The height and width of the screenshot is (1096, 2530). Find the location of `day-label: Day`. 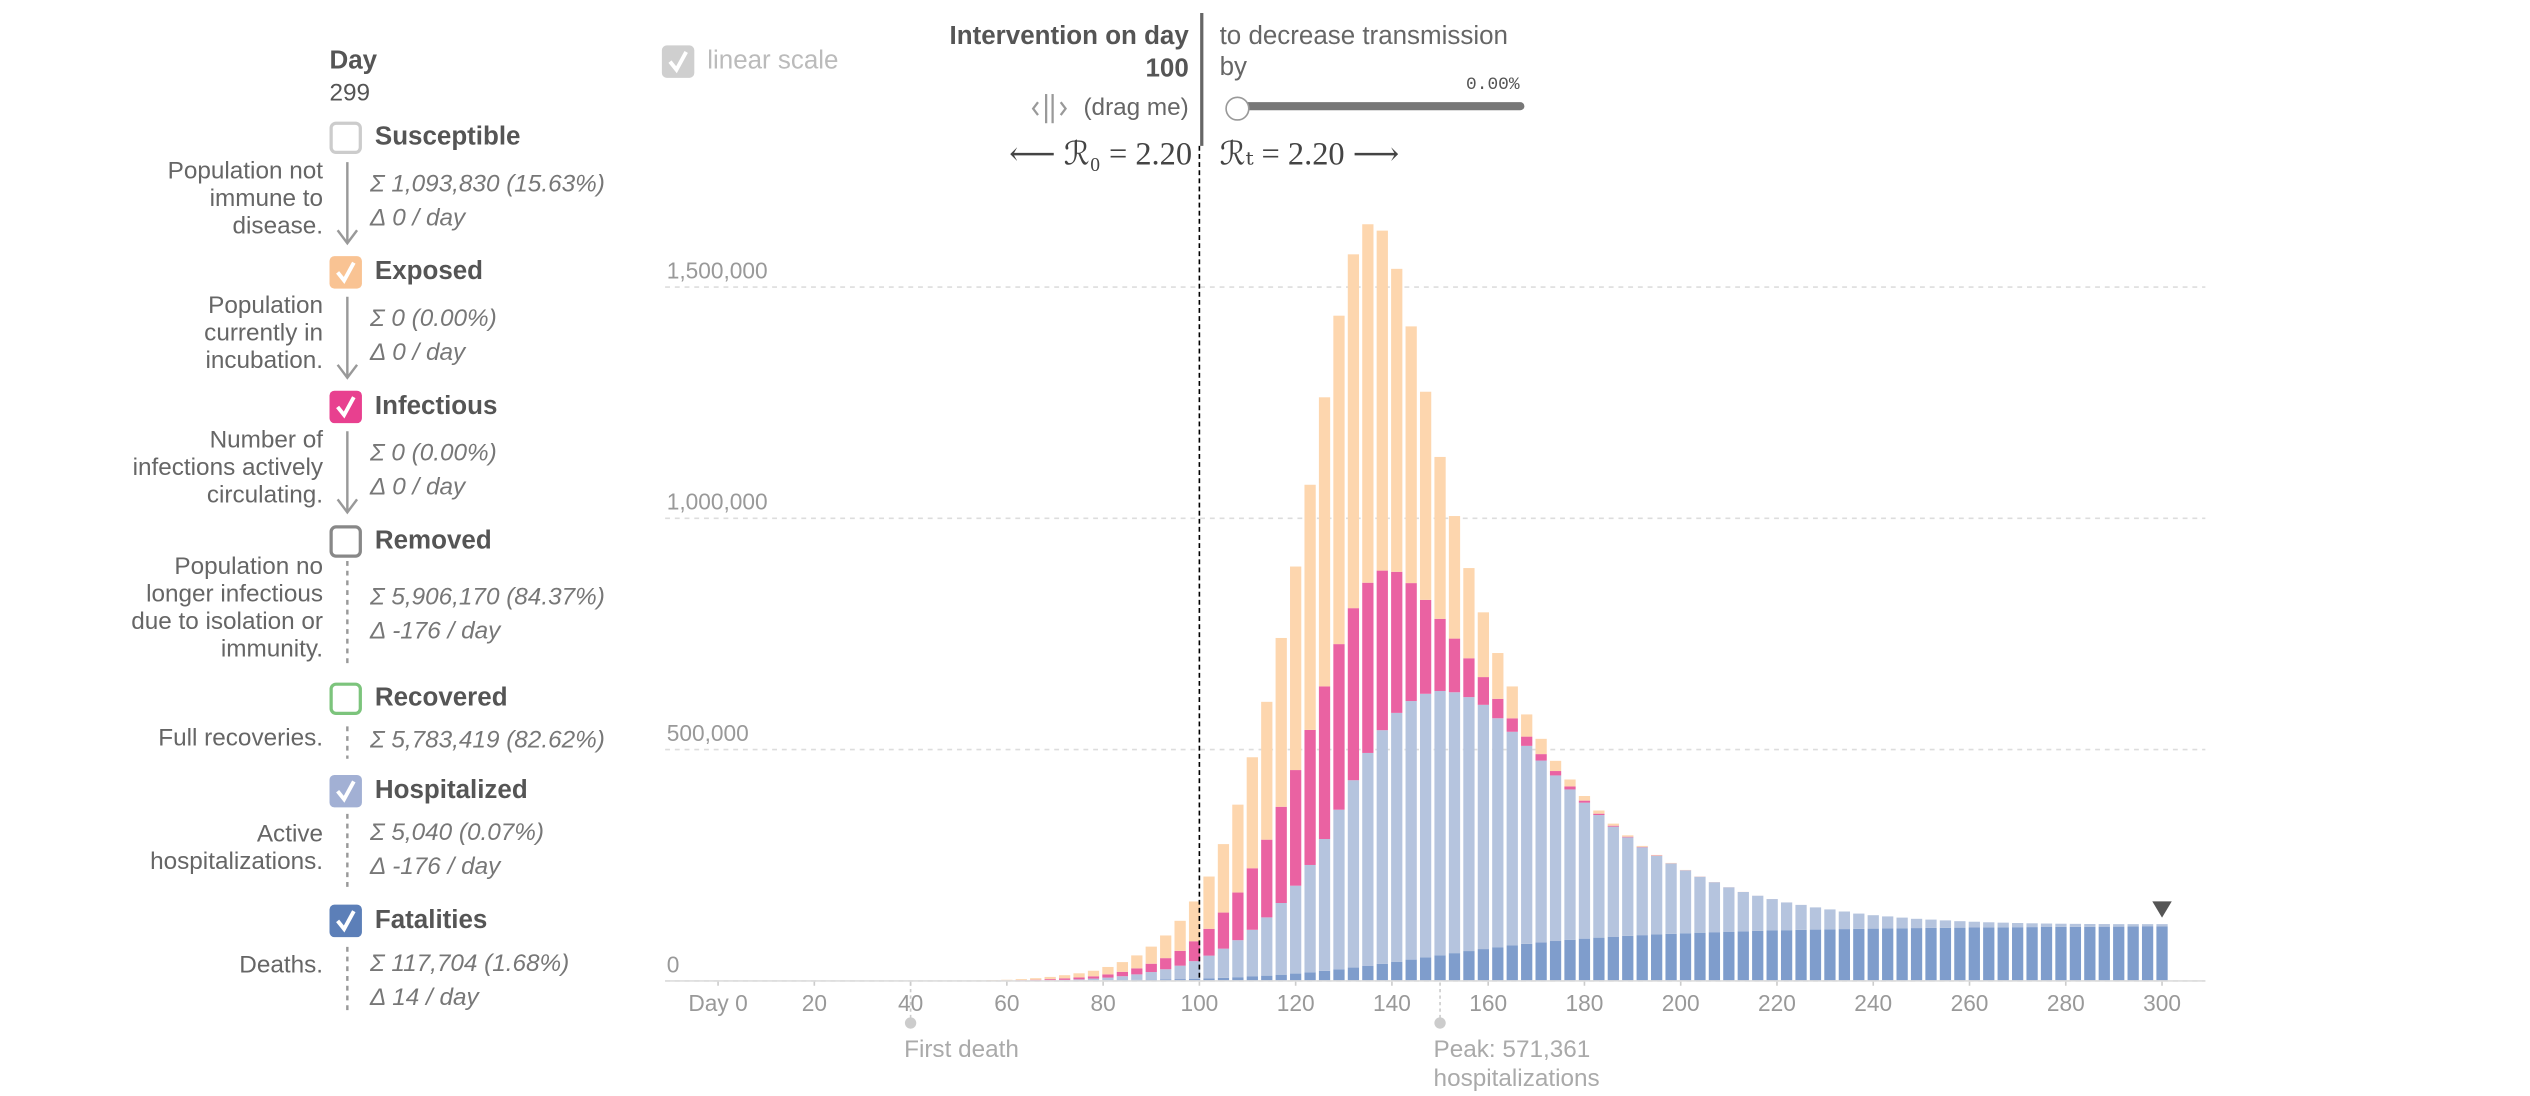

day-label: Day is located at coordinates (354, 60).